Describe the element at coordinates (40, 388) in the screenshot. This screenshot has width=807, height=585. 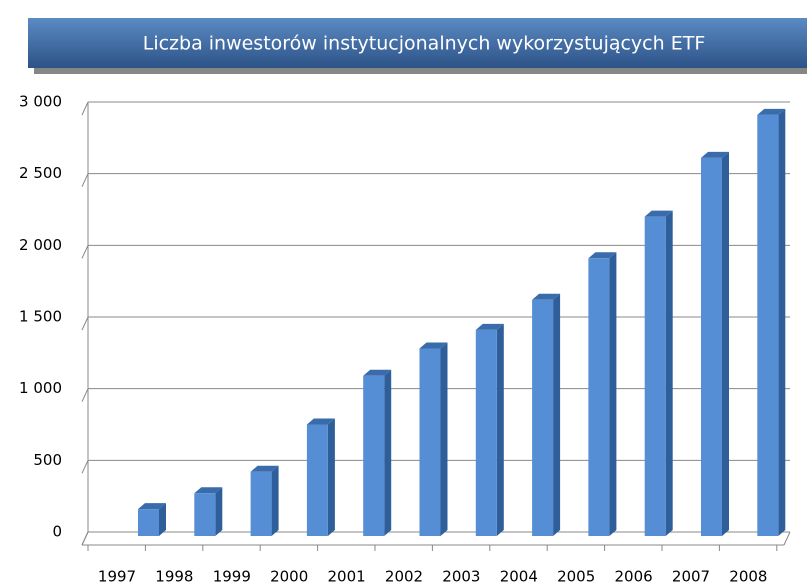
I see `y-tick-label: 1 000` at that location.